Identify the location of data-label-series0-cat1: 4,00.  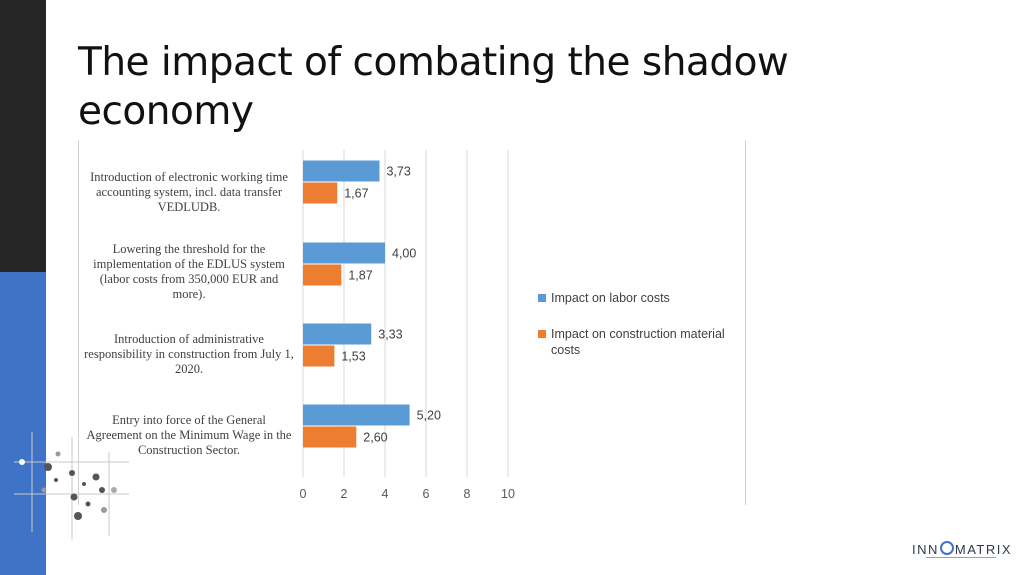
(404, 254).